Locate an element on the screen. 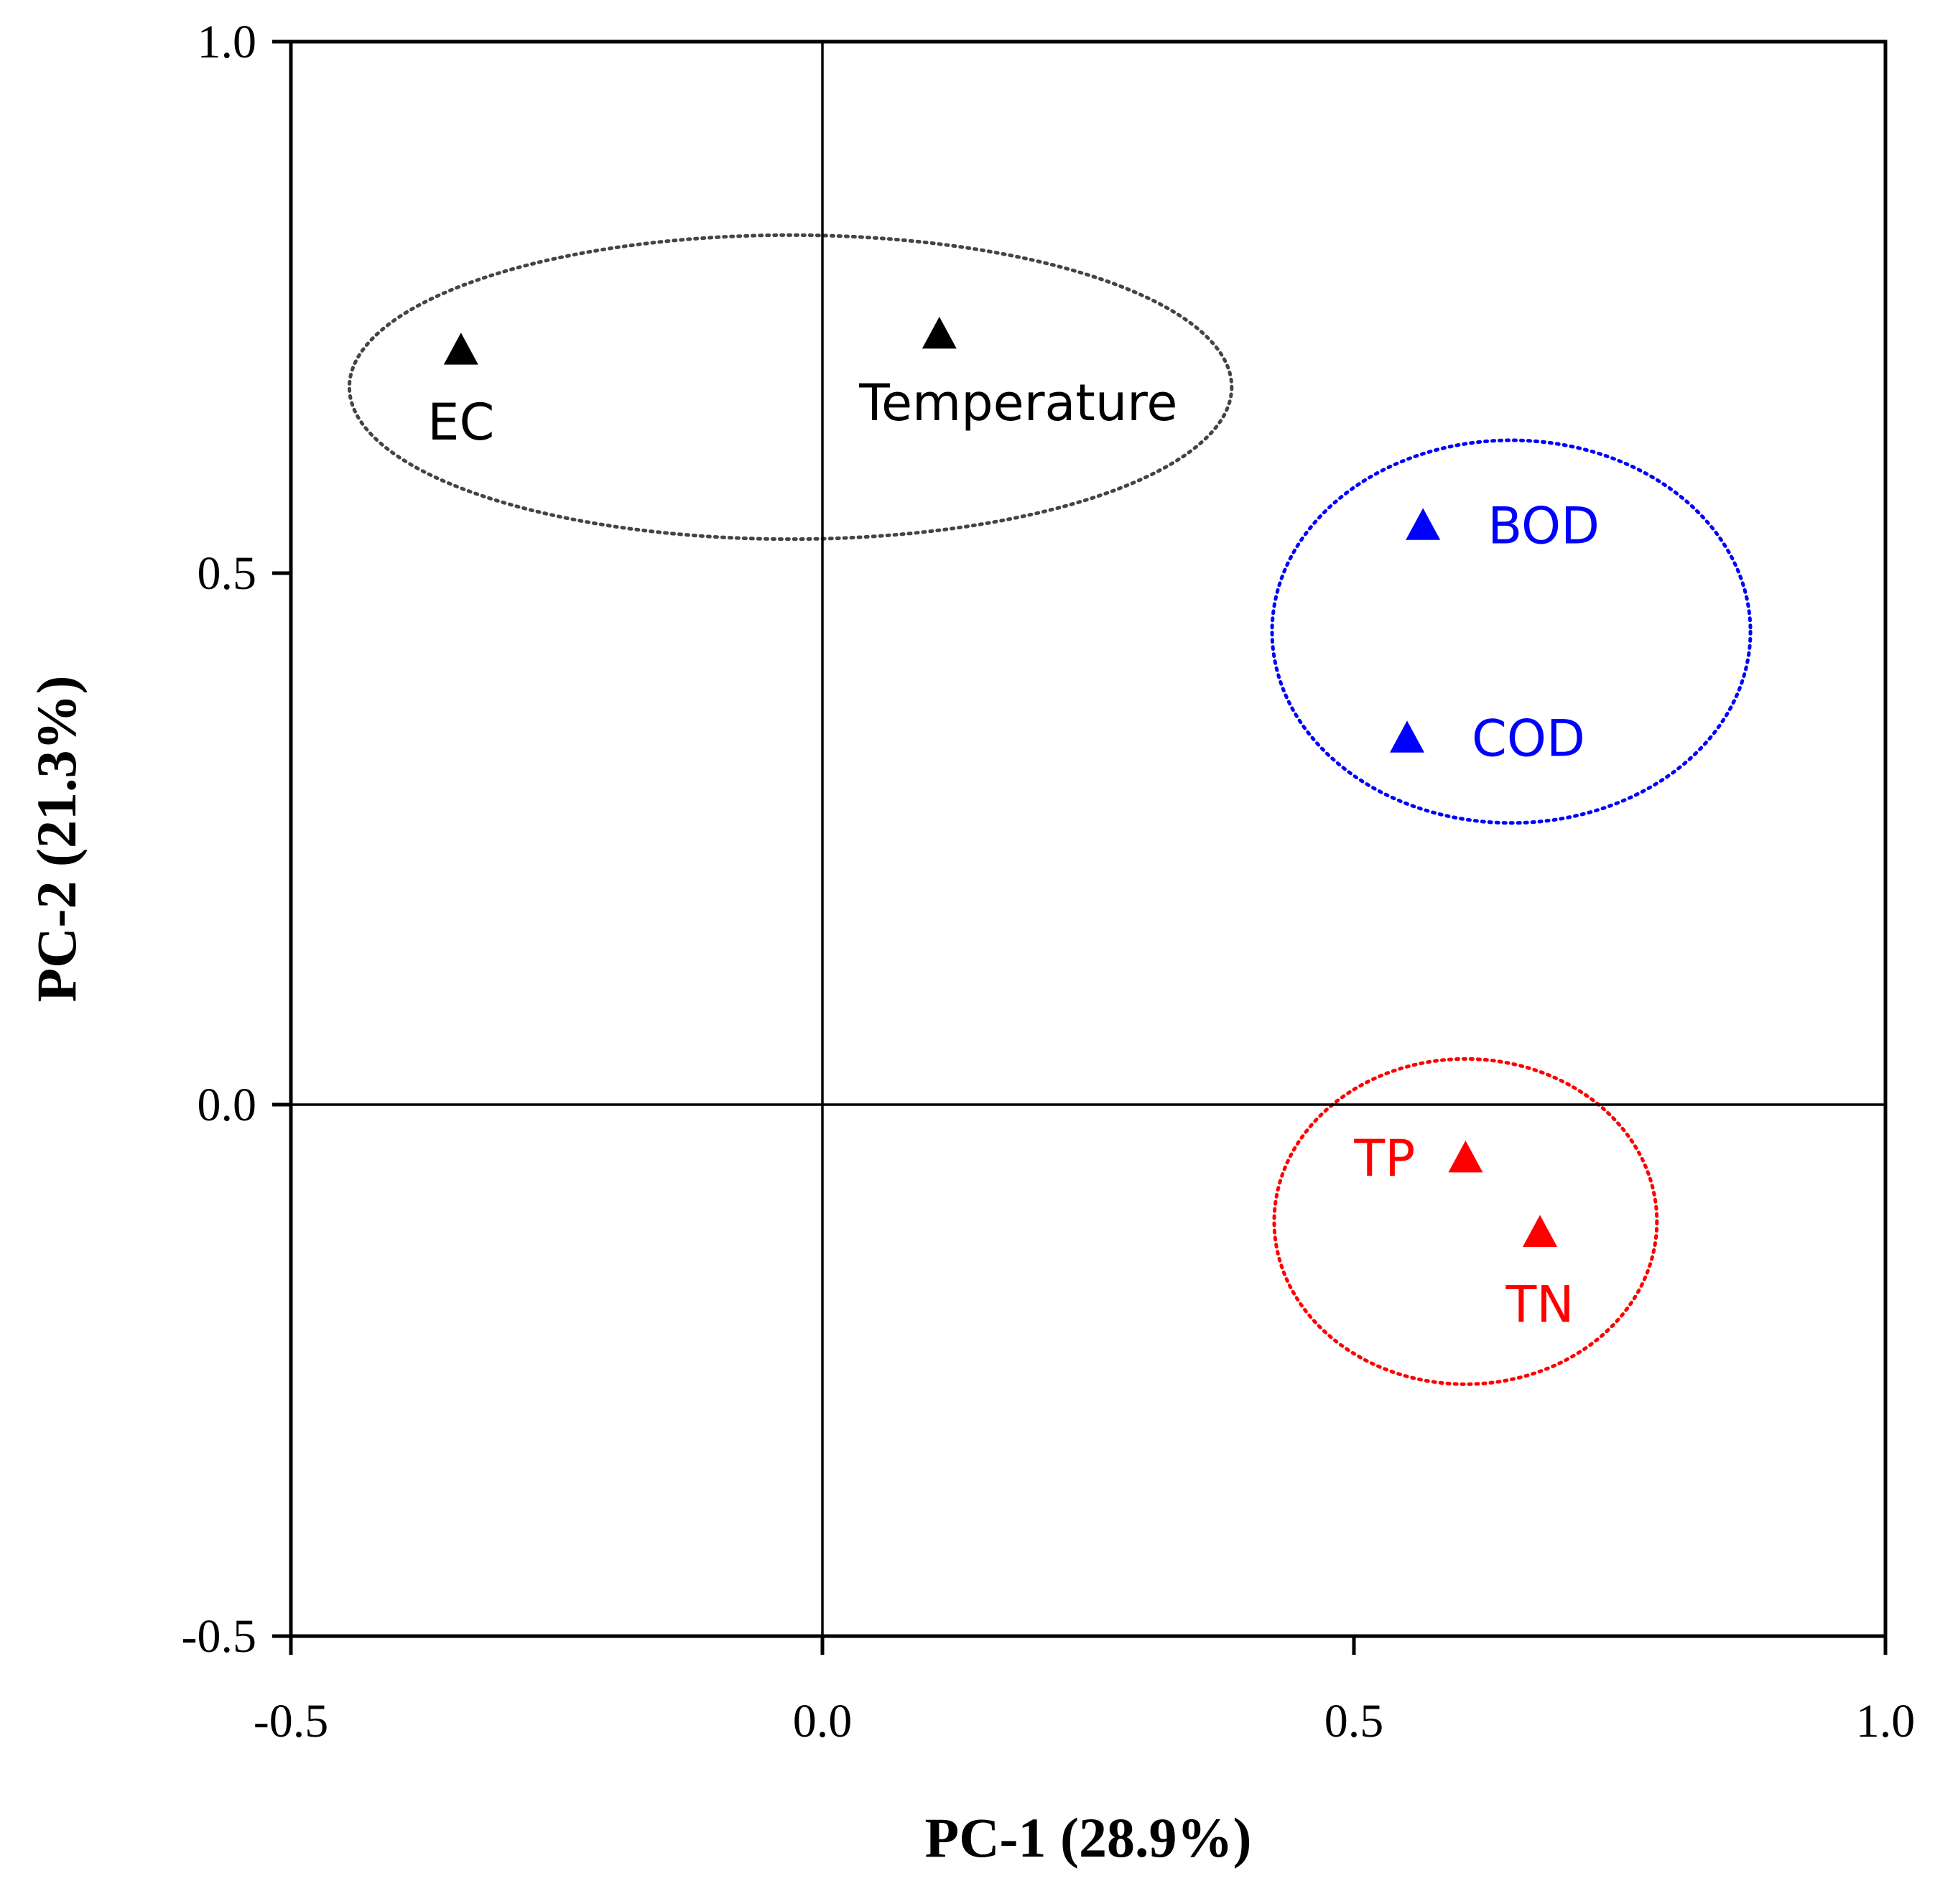 This screenshot has width=1935, height=1904. point-marker-bod is located at coordinates (1423, 524).